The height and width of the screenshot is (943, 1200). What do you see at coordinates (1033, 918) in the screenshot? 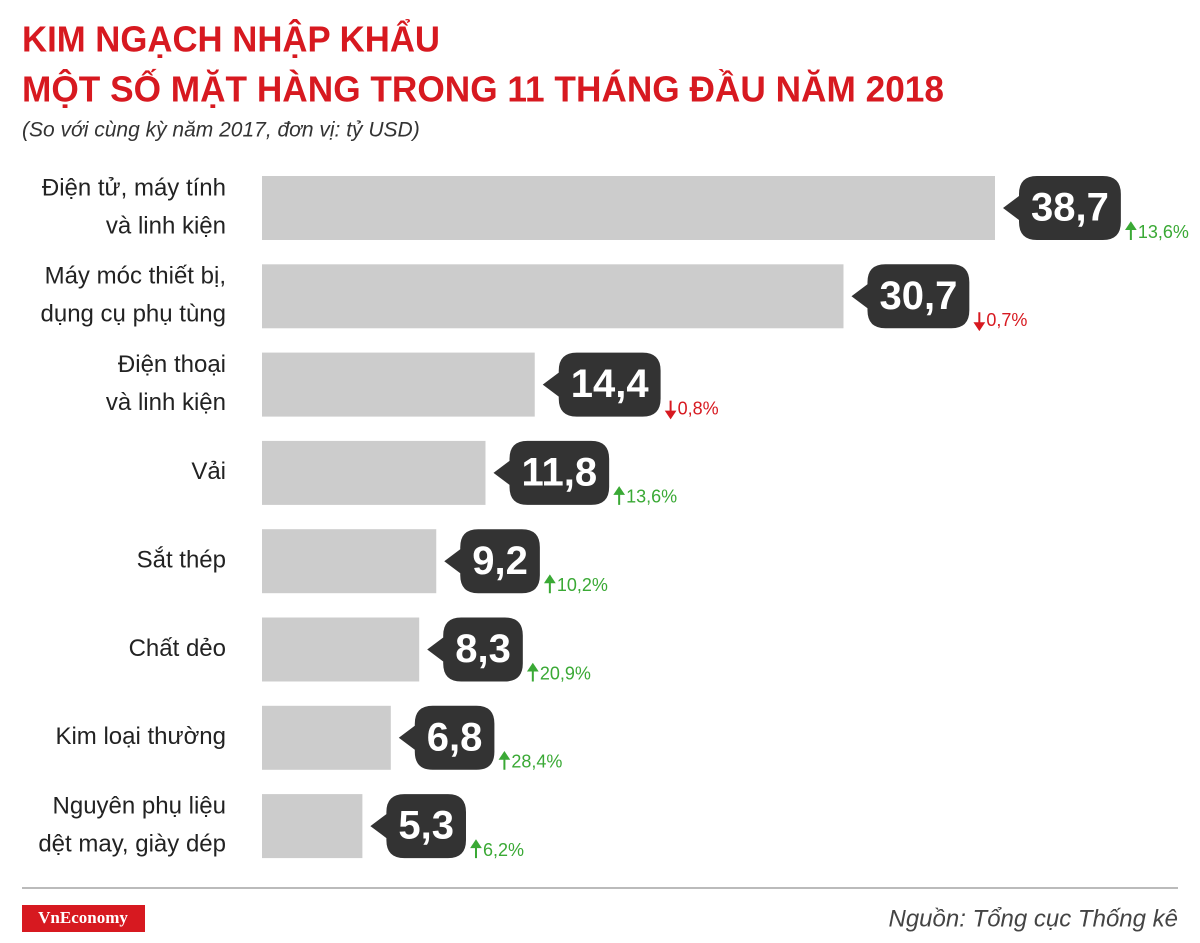
I see `source: Nguồn: Tổng cục Thống kê` at bounding box center [1033, 918].